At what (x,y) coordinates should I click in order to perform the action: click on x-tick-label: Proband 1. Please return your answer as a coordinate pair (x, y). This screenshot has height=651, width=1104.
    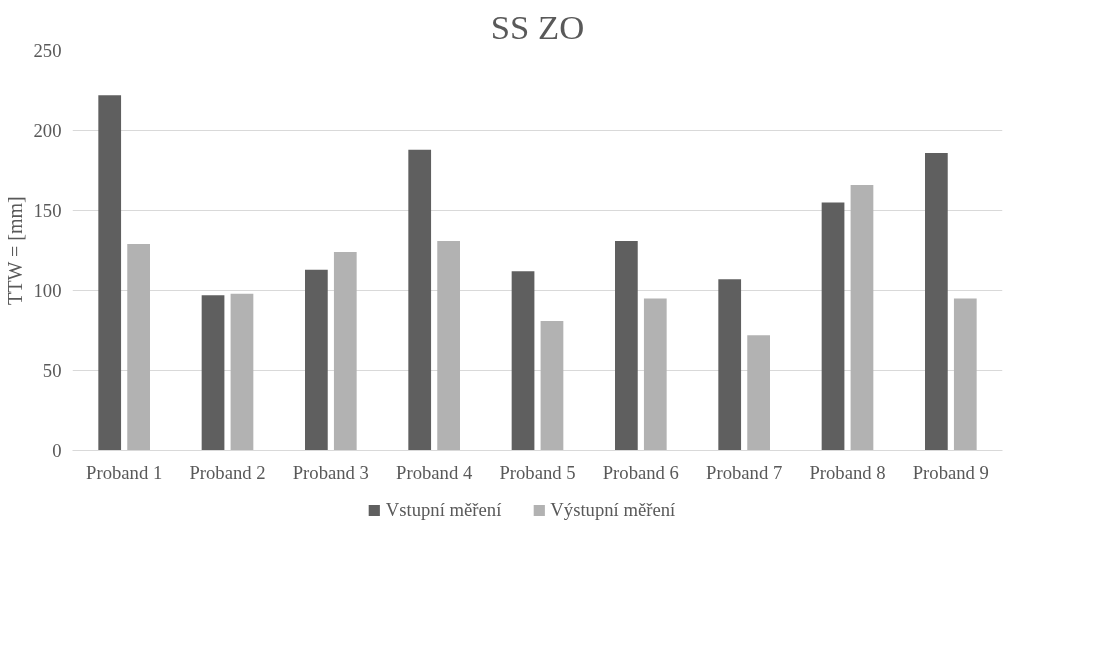
    Looking at the image, I should click on (124, 472).